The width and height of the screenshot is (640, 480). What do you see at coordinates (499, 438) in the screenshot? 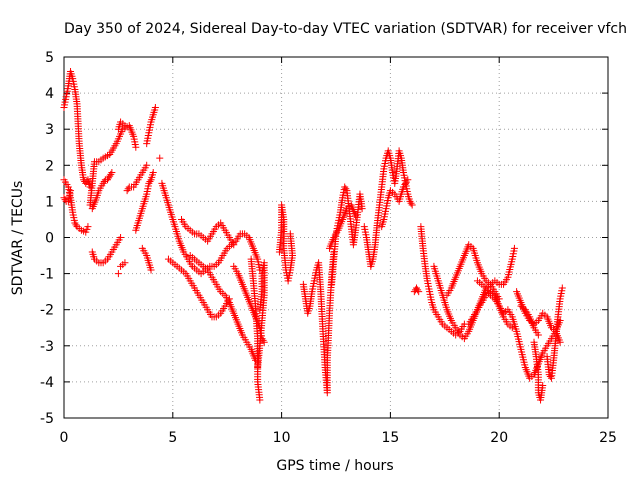
I see `x-tick-label: 20` at bounding box center [499, 438].